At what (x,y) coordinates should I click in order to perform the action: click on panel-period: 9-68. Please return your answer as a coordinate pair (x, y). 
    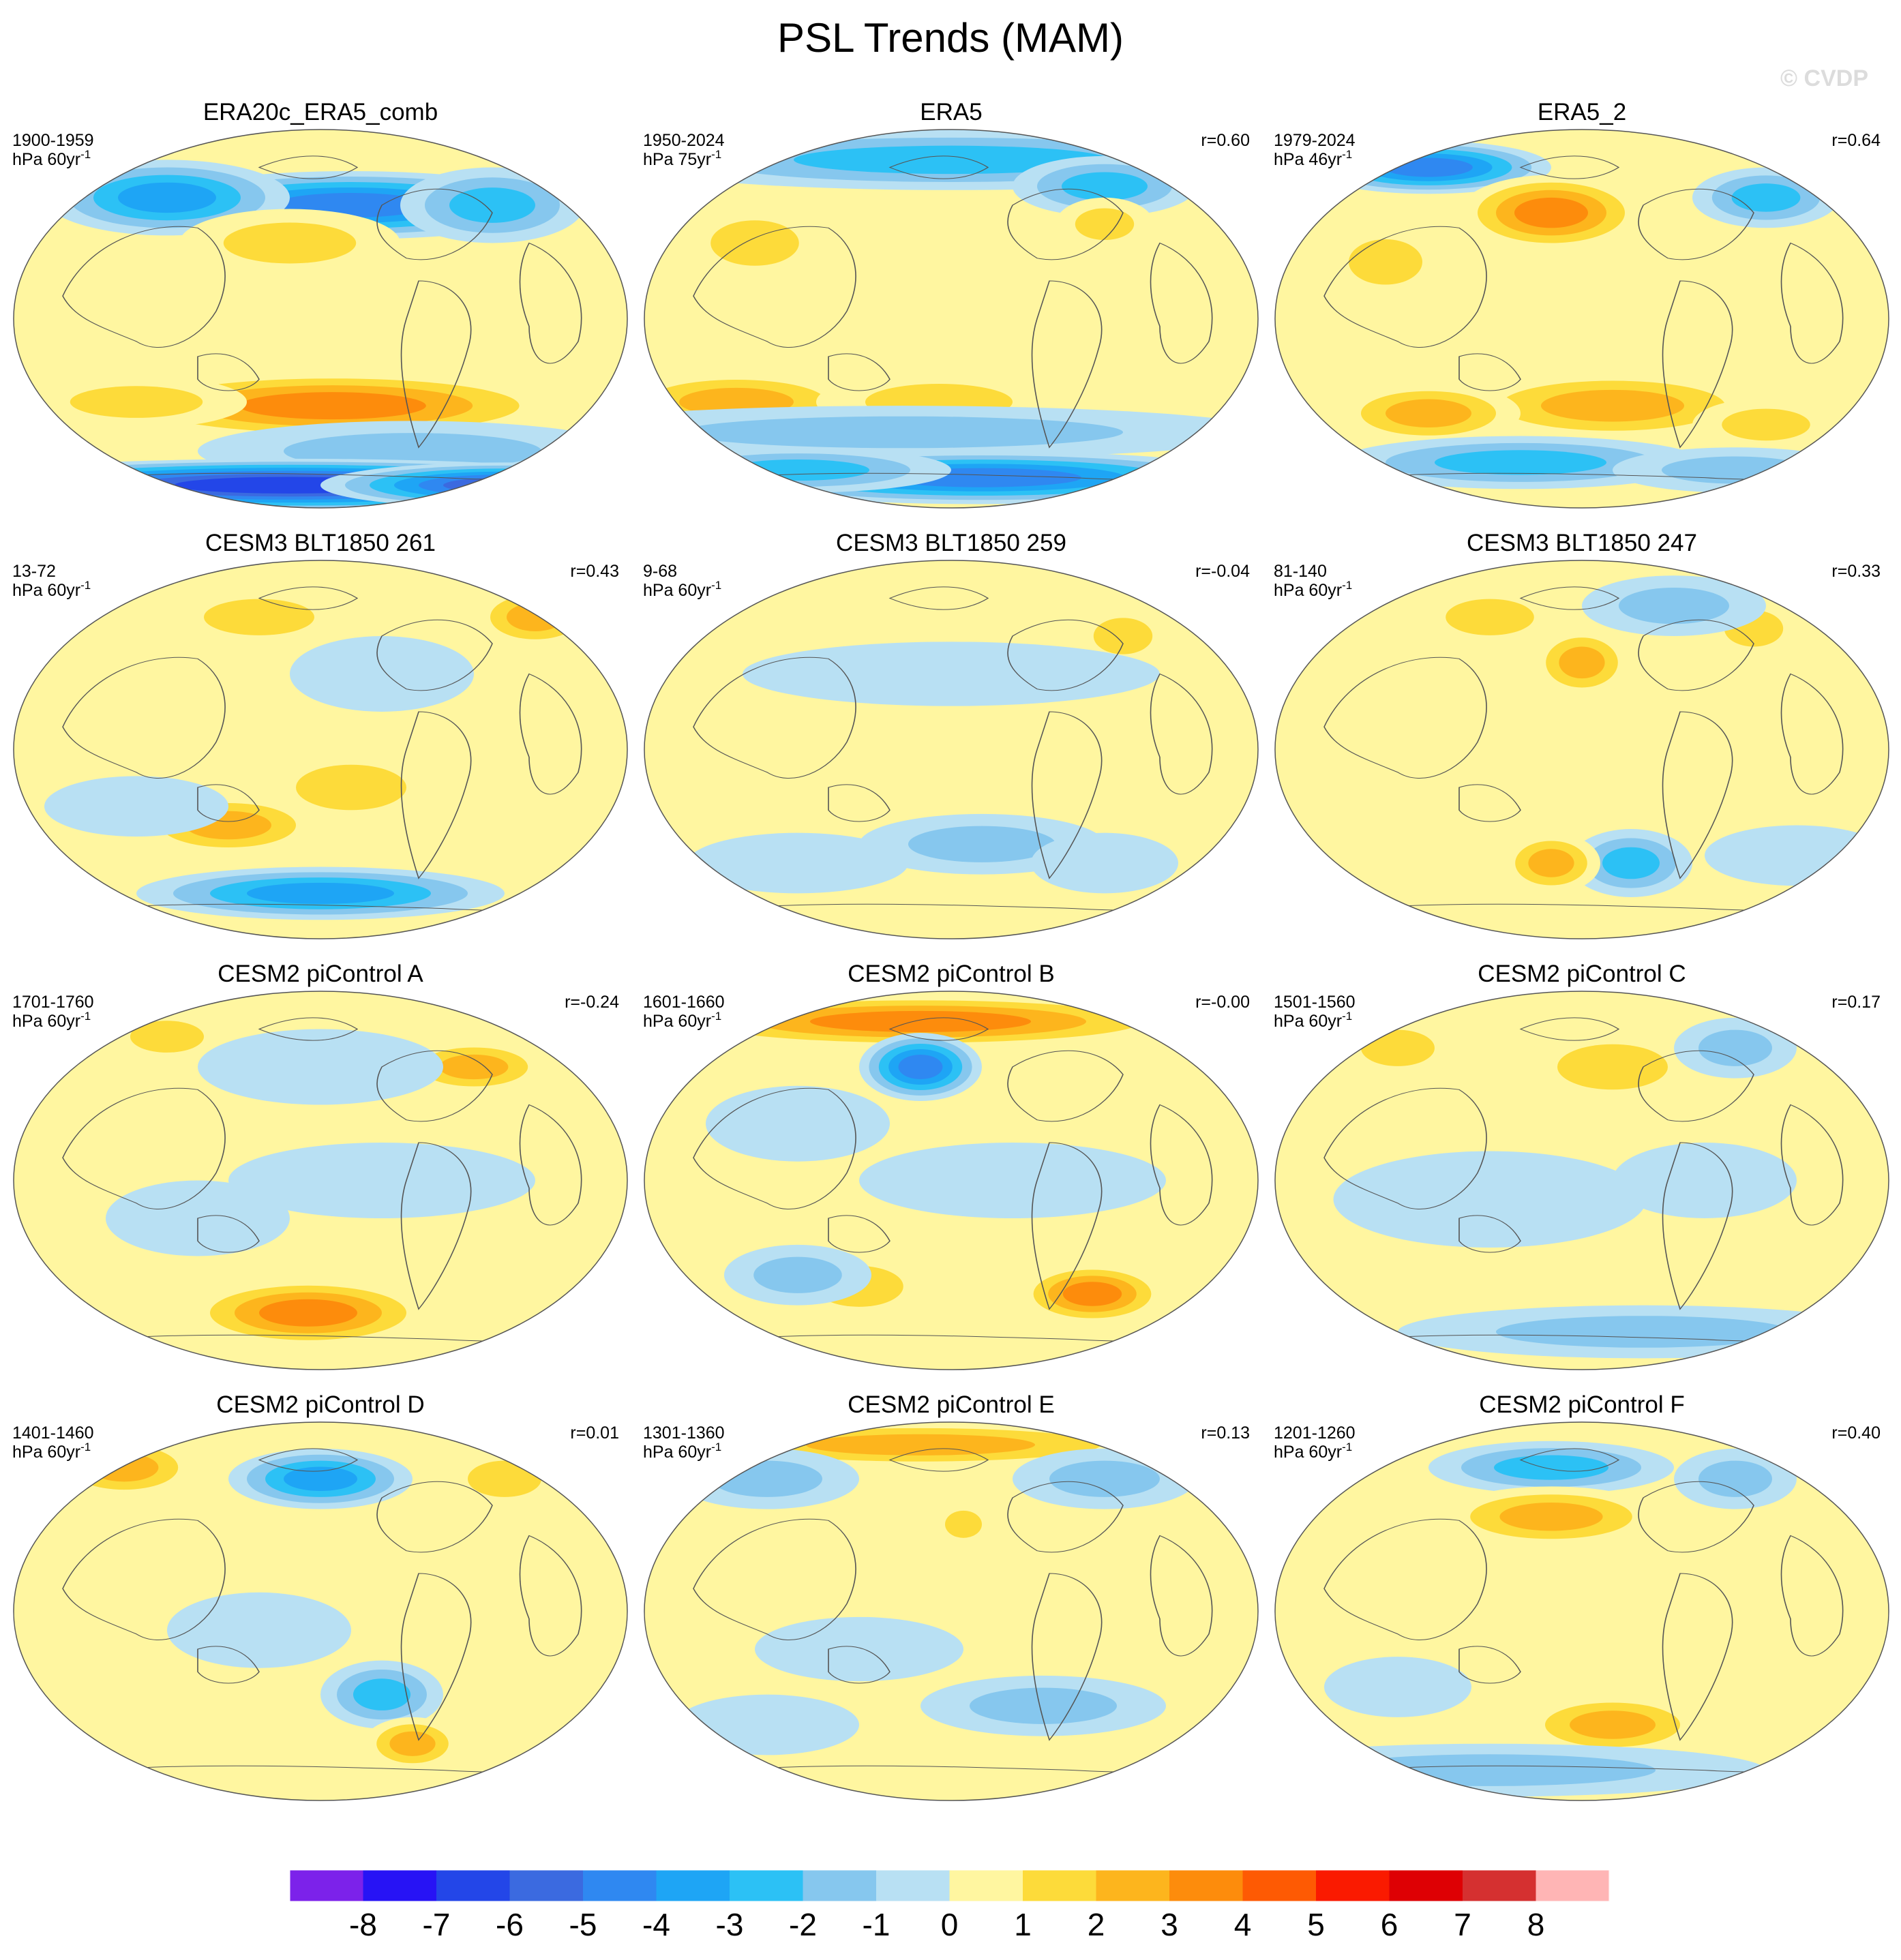
    Looking at the image, I should click on (660, 571).